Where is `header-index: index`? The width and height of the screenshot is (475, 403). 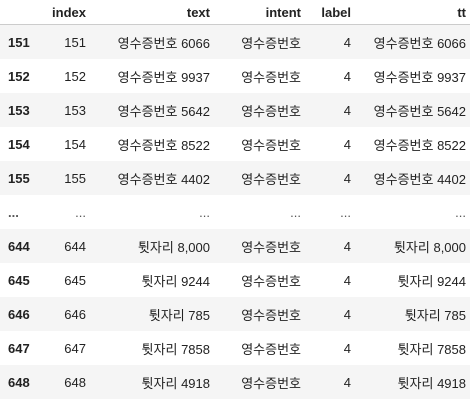
header-index: index is located at coordinates (69, 12).